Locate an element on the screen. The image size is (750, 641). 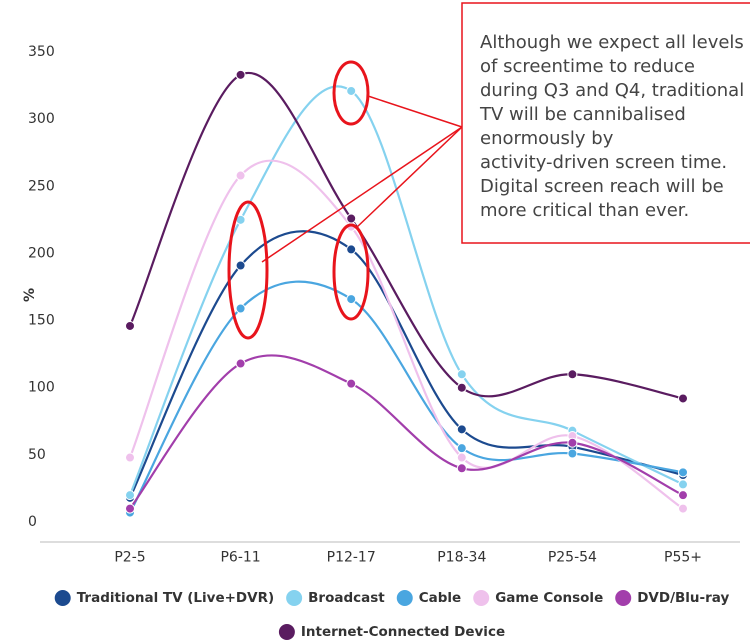
y-tick-label: 350 is located at coordinates (41, 52).